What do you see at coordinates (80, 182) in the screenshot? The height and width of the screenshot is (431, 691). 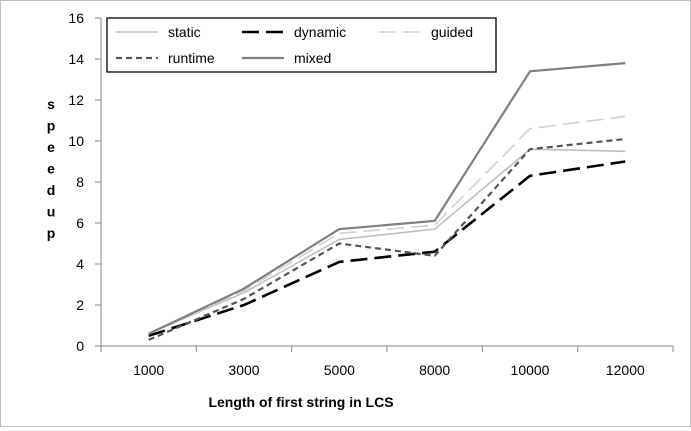 I see `y-tick-label: 8` at bounding box center [80, 182].